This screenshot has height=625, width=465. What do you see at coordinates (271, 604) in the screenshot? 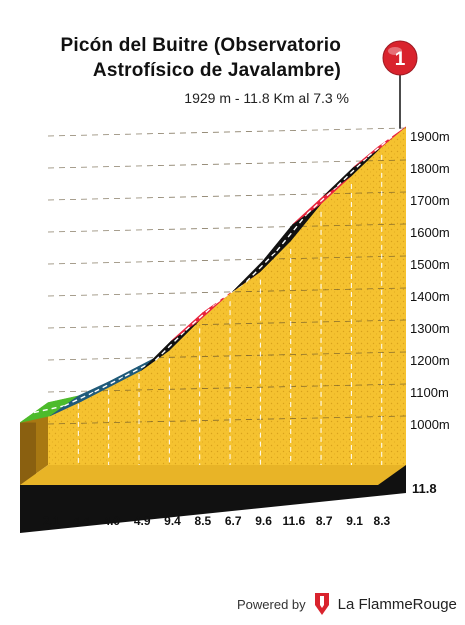
I see `powered-by-text: Powered by` at bounding box center [271, 604].